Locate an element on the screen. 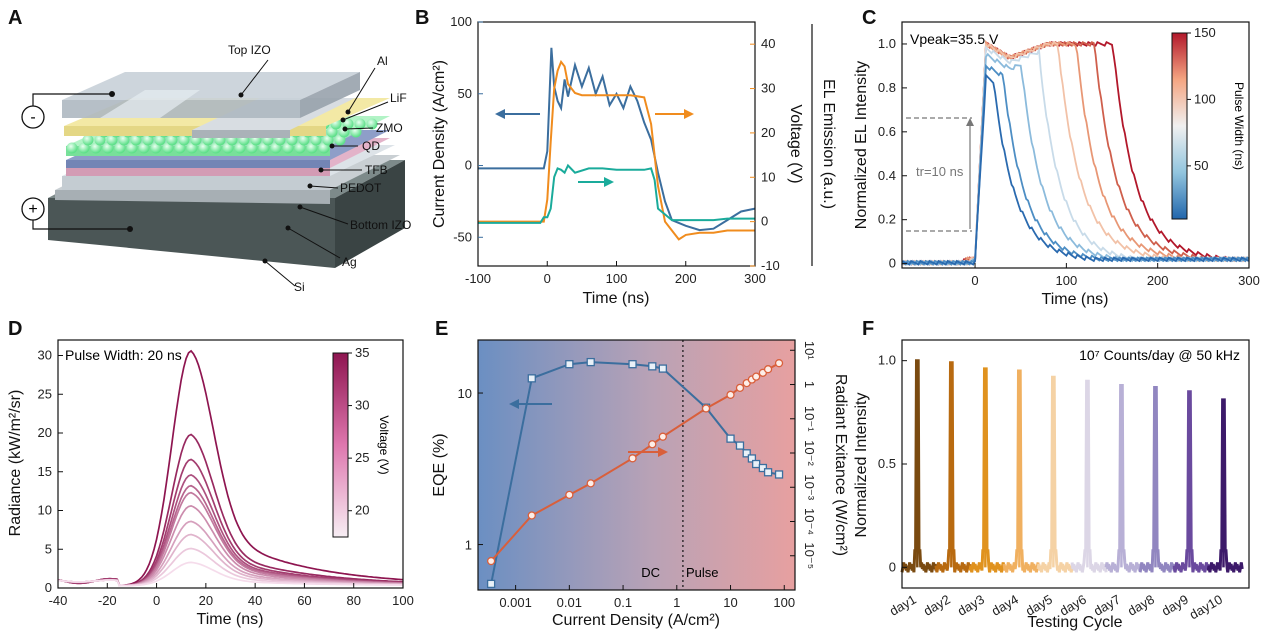  panel-f-series-day1 is located at coordinates (919, 466).